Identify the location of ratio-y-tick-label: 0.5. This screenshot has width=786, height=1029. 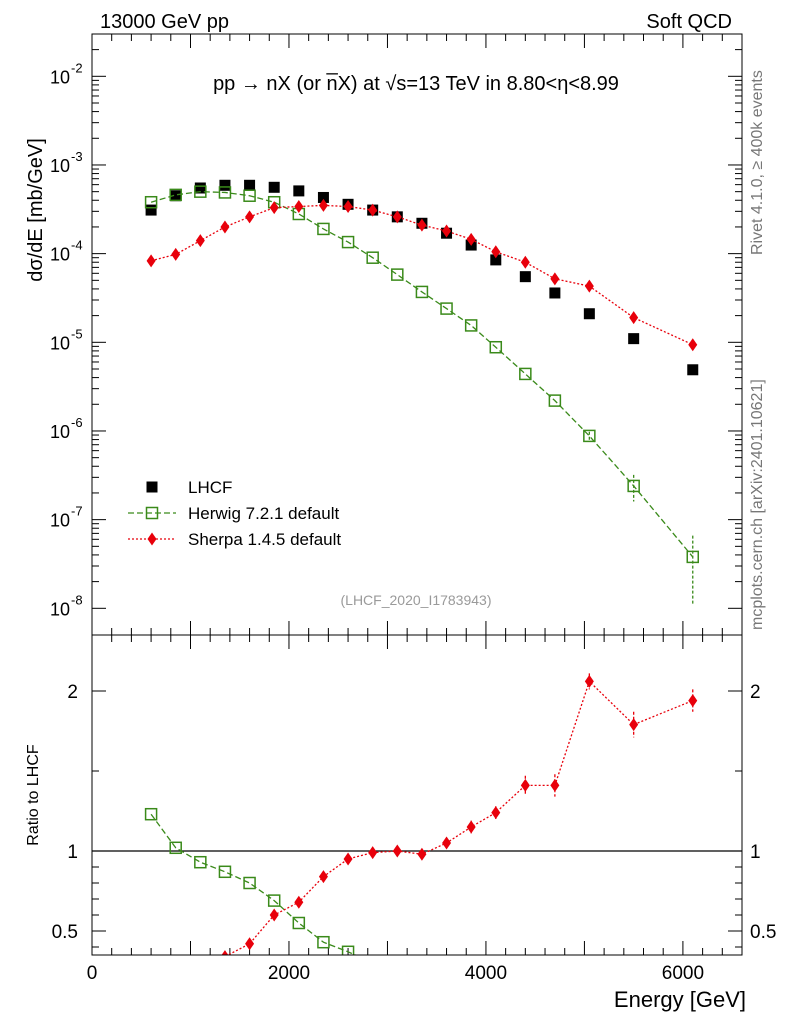
(65, 932).